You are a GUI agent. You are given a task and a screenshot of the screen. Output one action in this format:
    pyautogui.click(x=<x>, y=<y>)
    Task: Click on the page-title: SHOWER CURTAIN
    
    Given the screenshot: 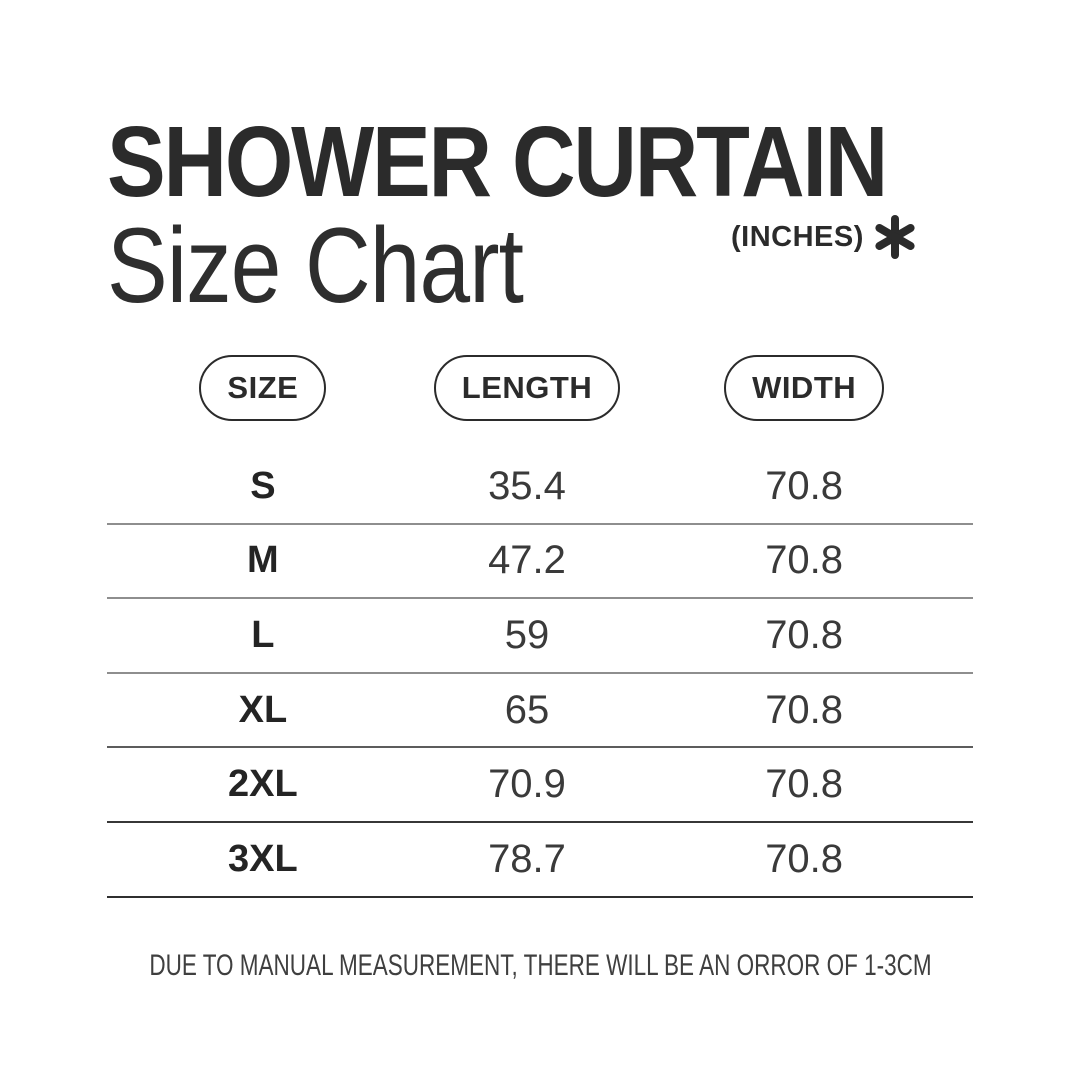 What is the action you would take?
    pyautogui.click(x=497, y=162)
    